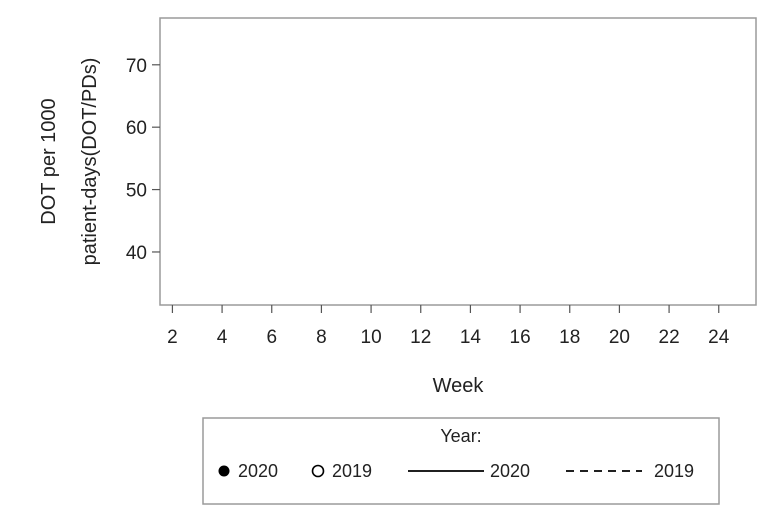 The width and height of the screenshot is (763, 508). I want to click on x-axis-label: Week, so click(459, 386).